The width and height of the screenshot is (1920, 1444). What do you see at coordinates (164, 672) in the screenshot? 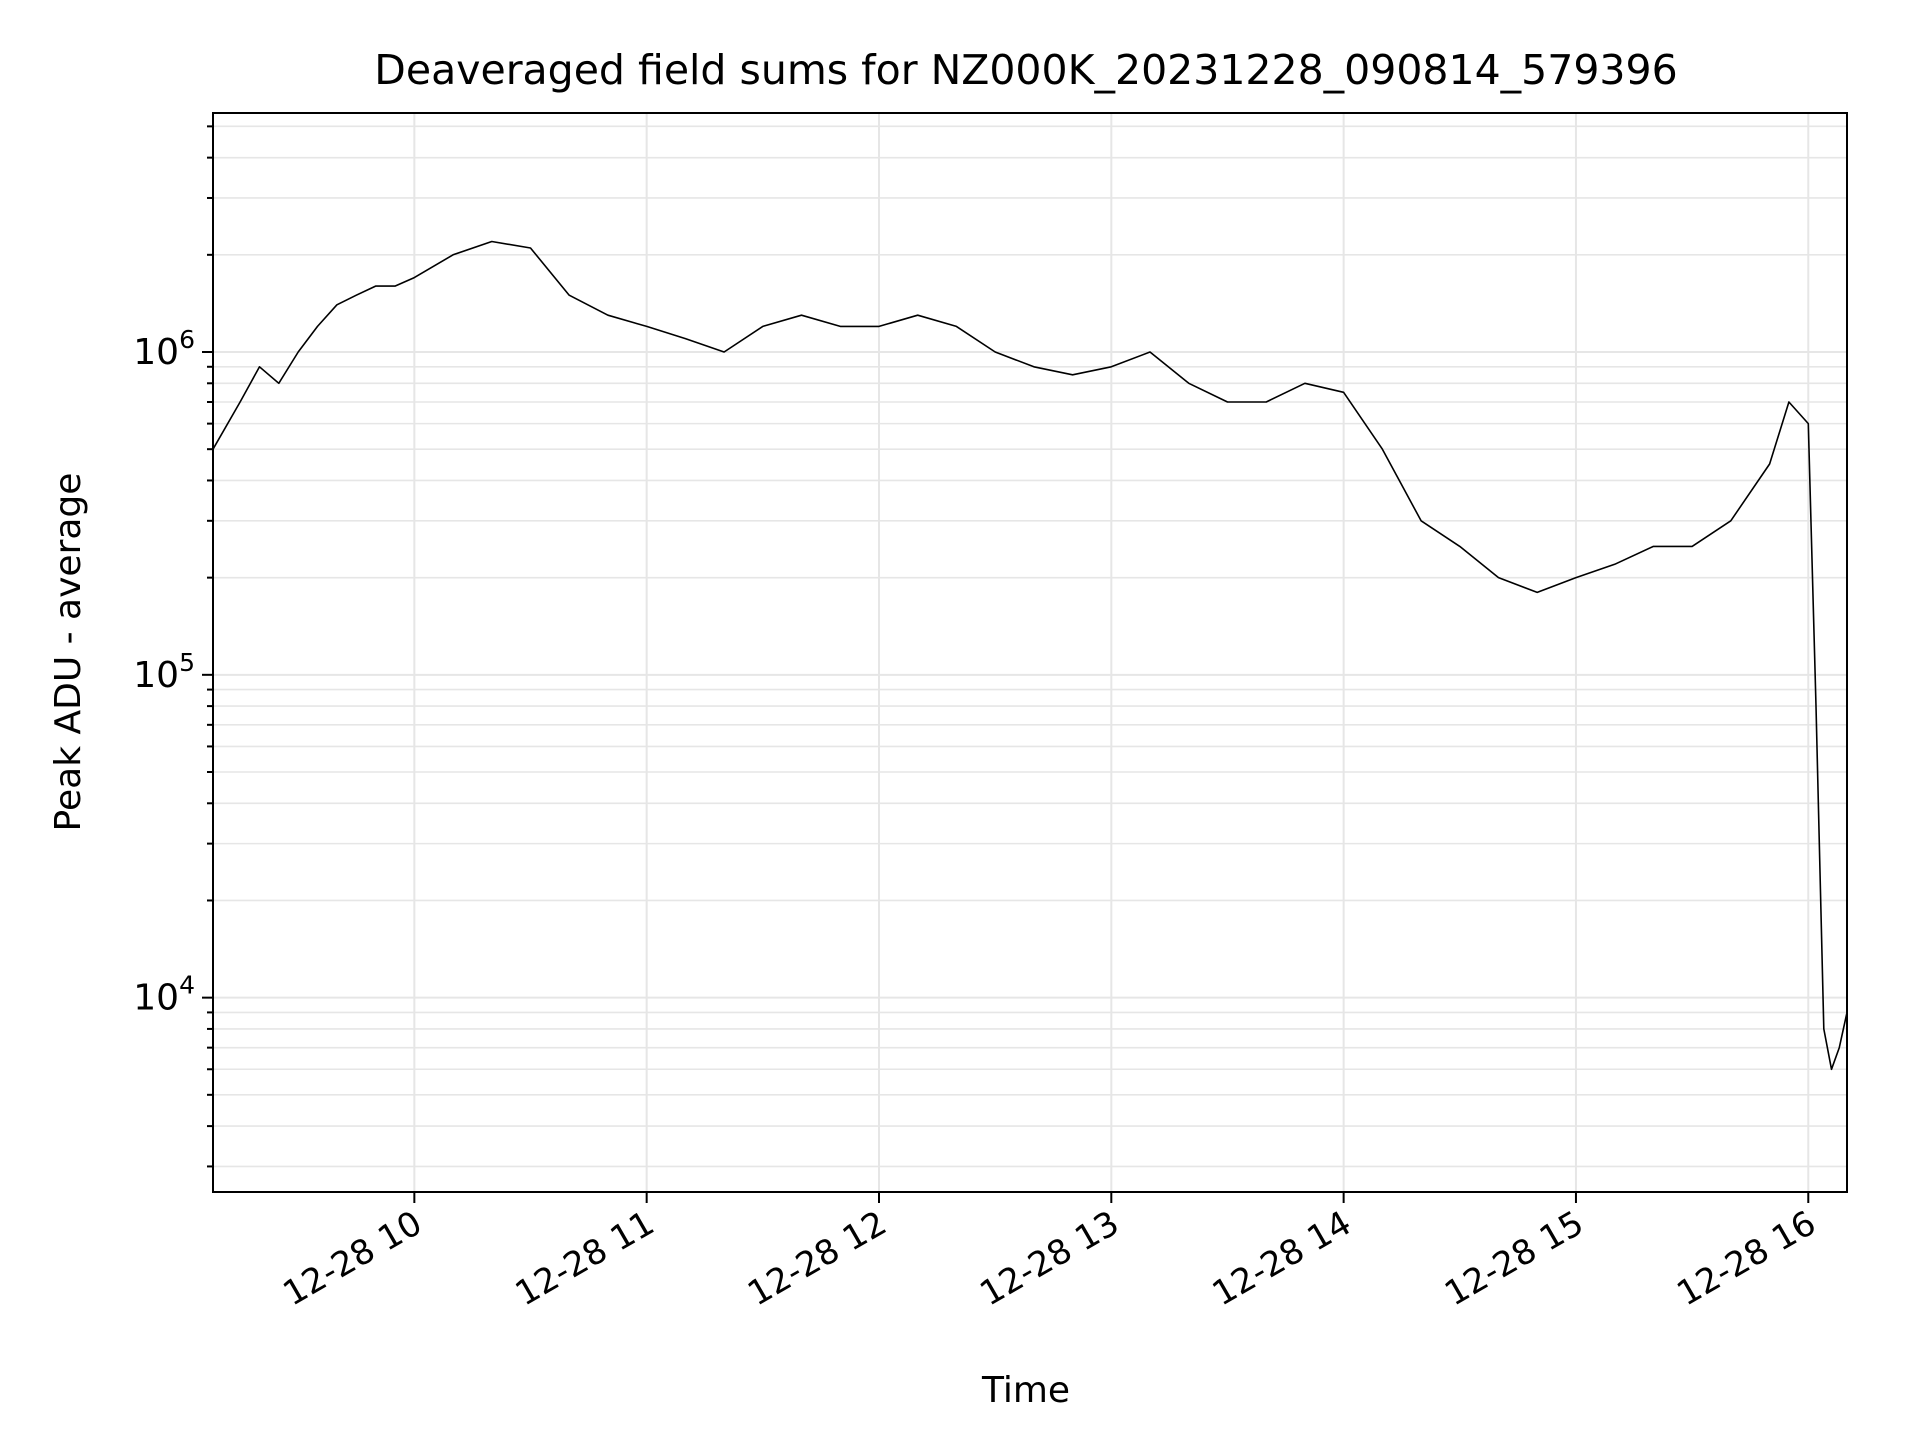
I see `y-tick-label: 10⁵` at bounding box center [164, 672].